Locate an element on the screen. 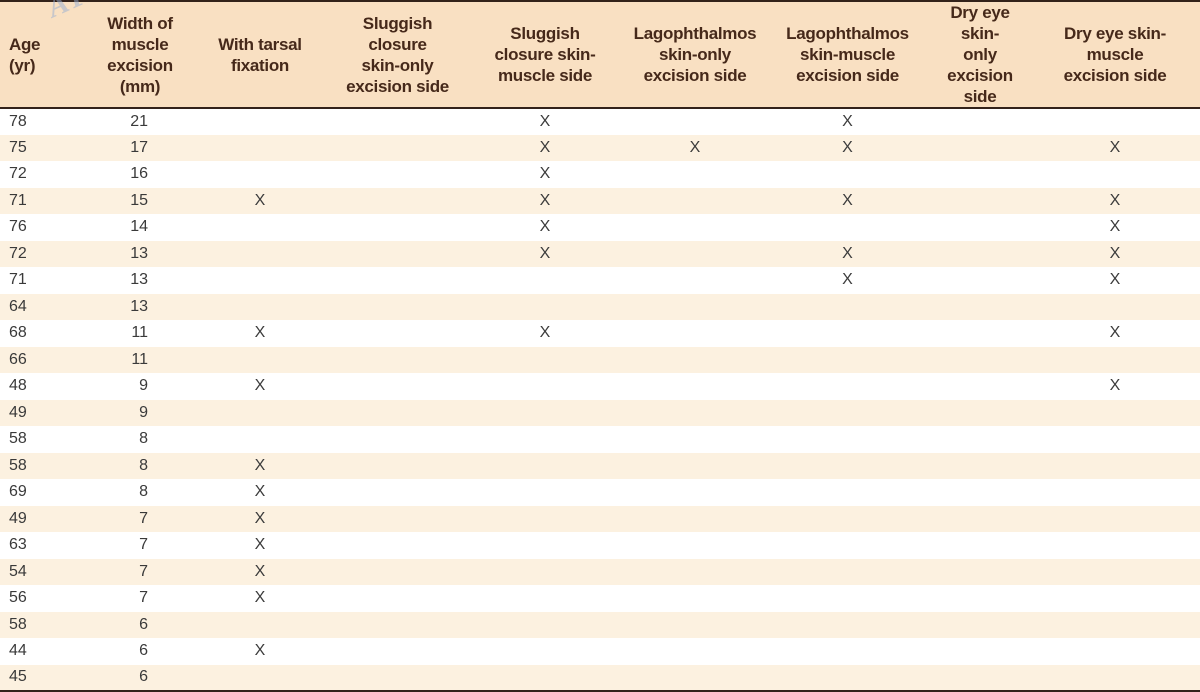 This screenshot has height=692, width=1200. table-row: 69 8 X is located at coordinates (600, 492).